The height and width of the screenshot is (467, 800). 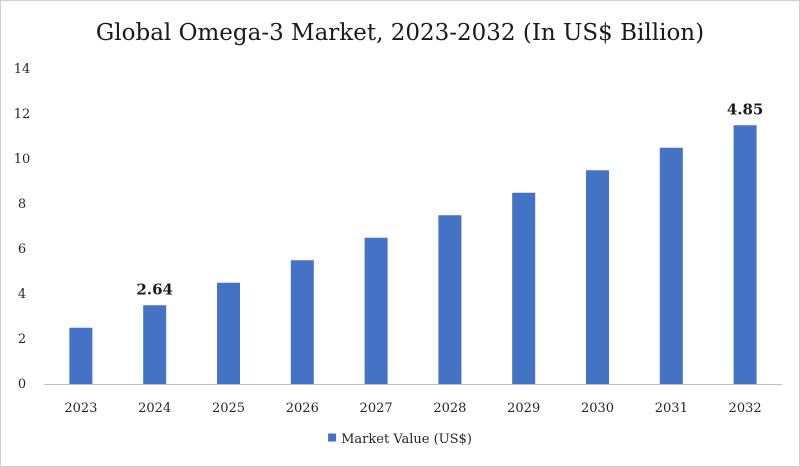 What do you see at coordinates (22, 249) in the screenshot?
I see `y-tick-label: 6` at bounding box center [22, 249].